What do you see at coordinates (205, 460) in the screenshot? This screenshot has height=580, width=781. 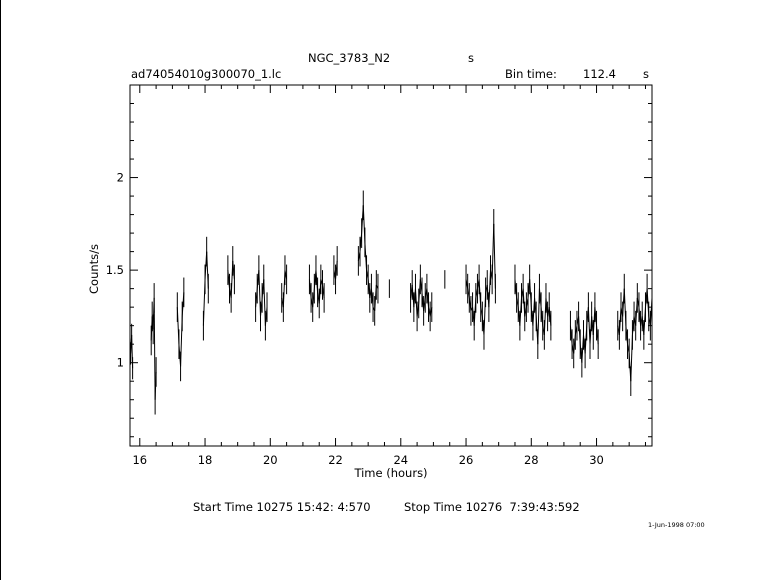 I see `x-tick-label: 18` at bounding box center [205, 460].